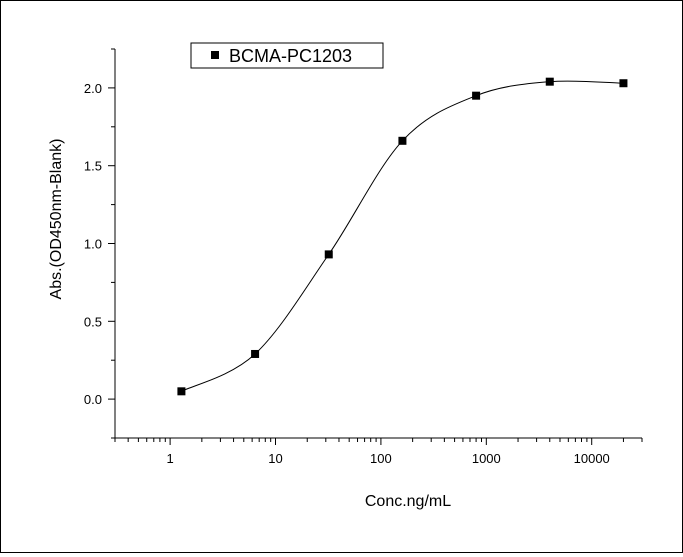  I want to click on x-tick-label: 1000, so click(486, 458).